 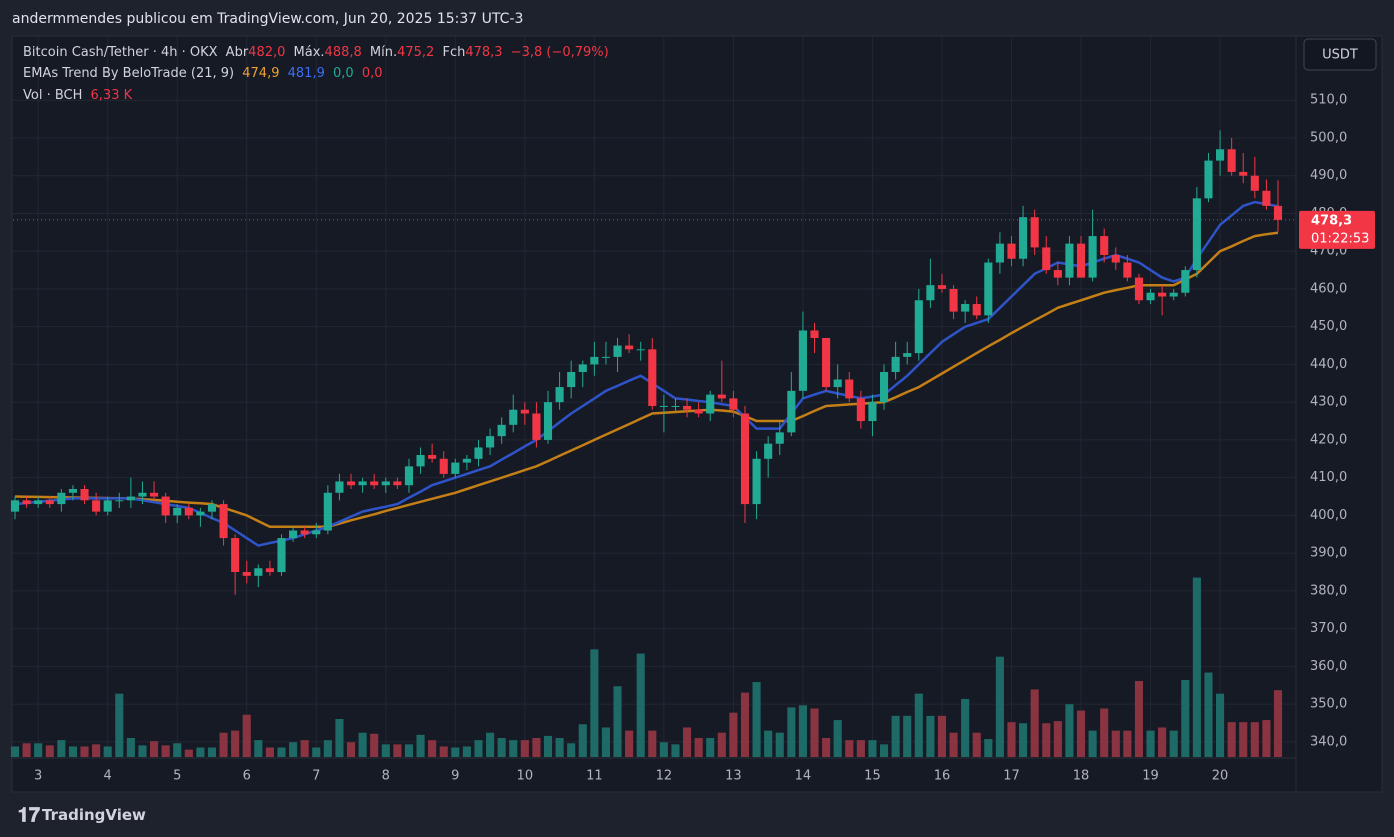 I want to click on y-tick-label: 510,0, so click(x=1328, y=100).